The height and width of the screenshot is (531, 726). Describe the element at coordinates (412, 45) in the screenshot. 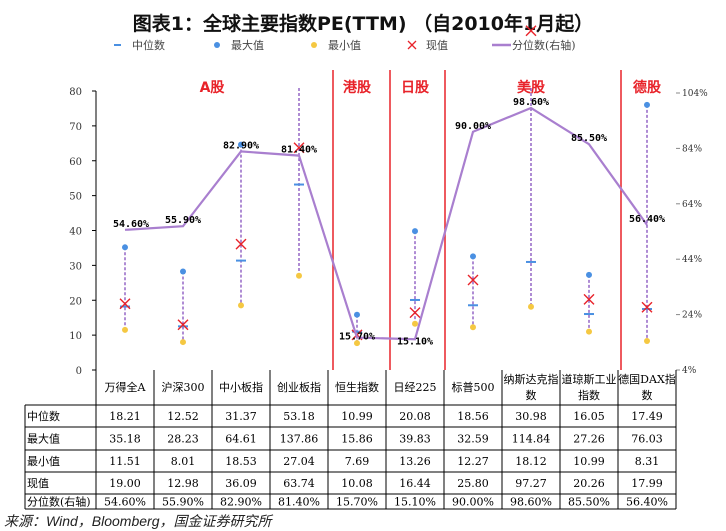

I see `legend-x-icon` at that location.